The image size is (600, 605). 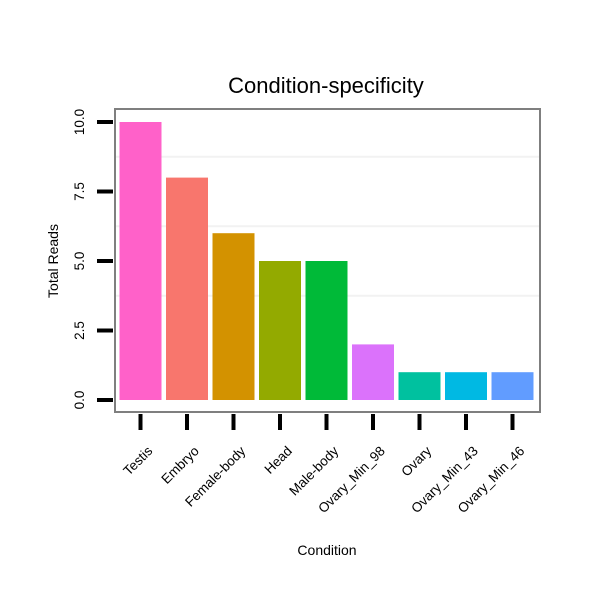 What do you see at coordinates (179, 464) in the screenshot?
I see `x-tick-label: Embryo` at bounding box center [179, 464].